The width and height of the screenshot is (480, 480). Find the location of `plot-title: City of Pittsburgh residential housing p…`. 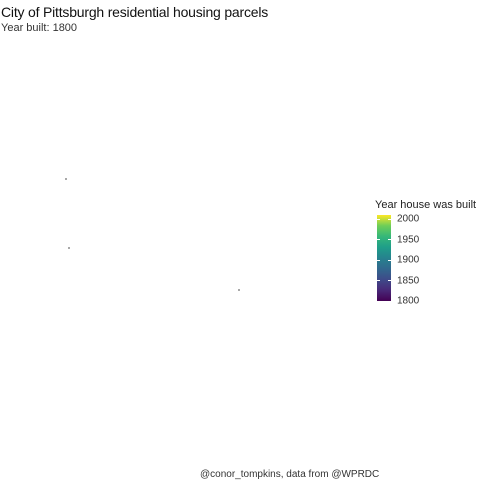

plot-title: City of Pittsburgh residential housing p… is located at coordinates (135, 12).